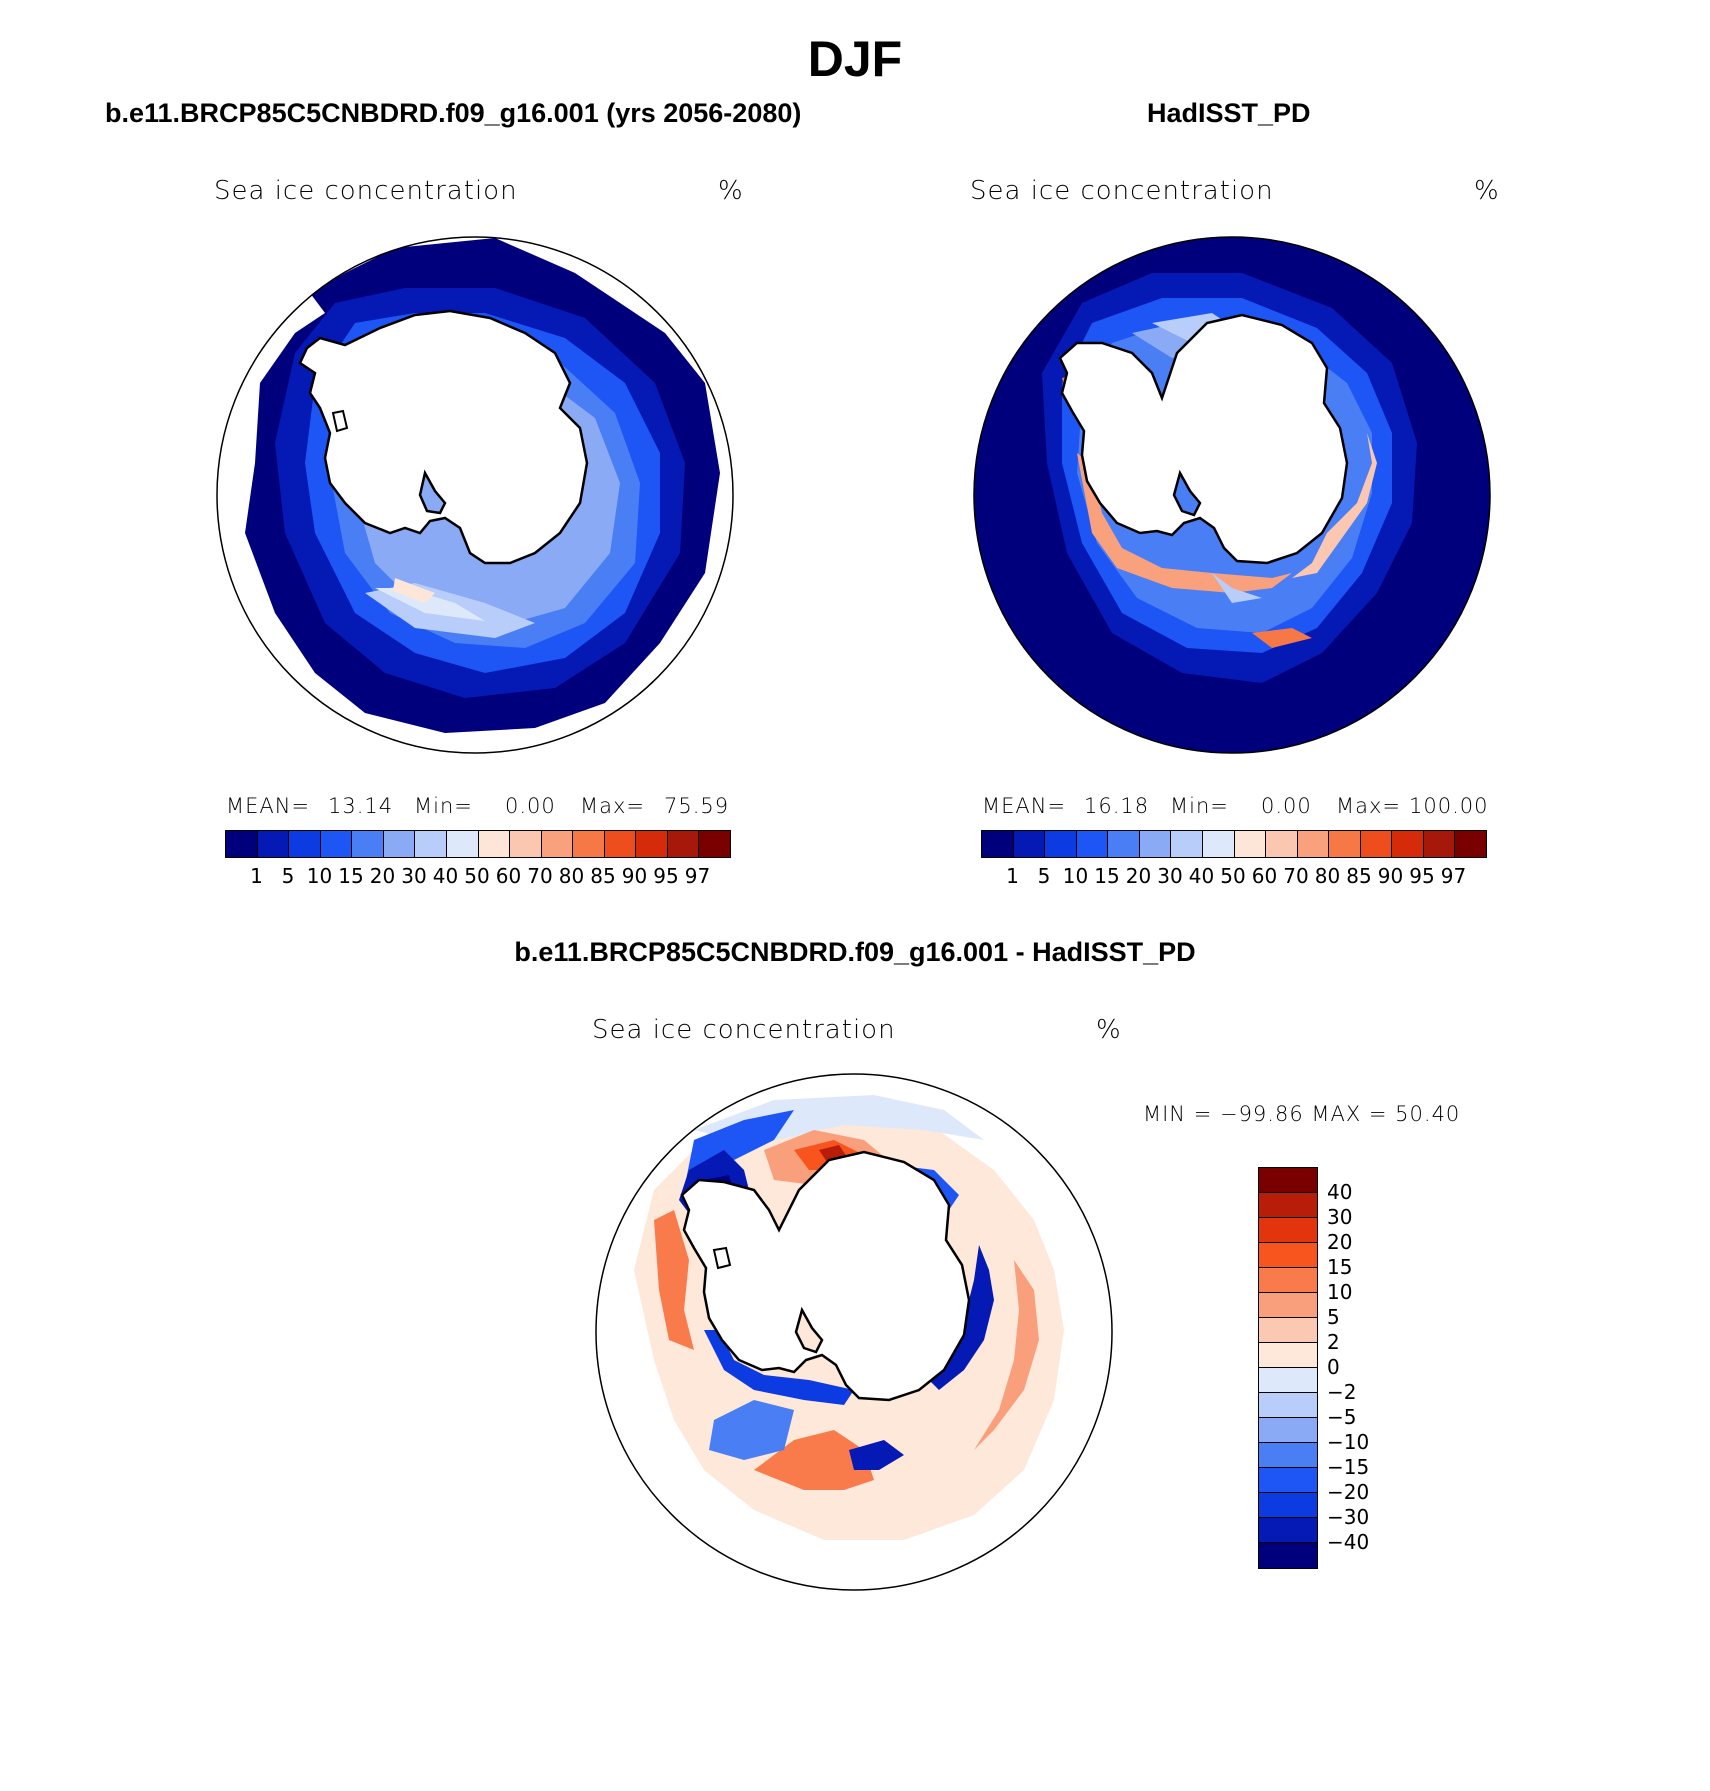 This screenshot has width=1710, height=1791. I want to click on right-colorbar-ticks: 1 5 10 15 20 30 40 50 60 70 80 85 90 95 97, so click(1233, 877).